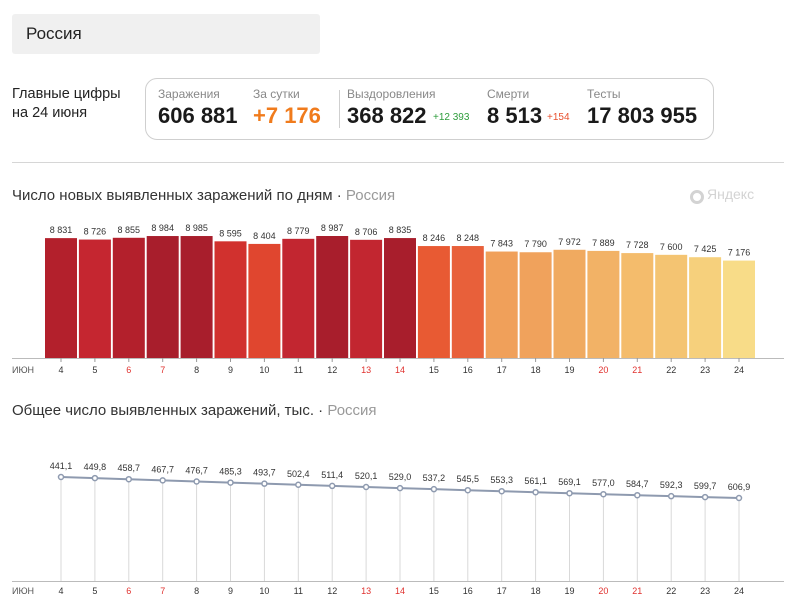  I want to click on bar-x-tick-label: 14, so click(400, 370).